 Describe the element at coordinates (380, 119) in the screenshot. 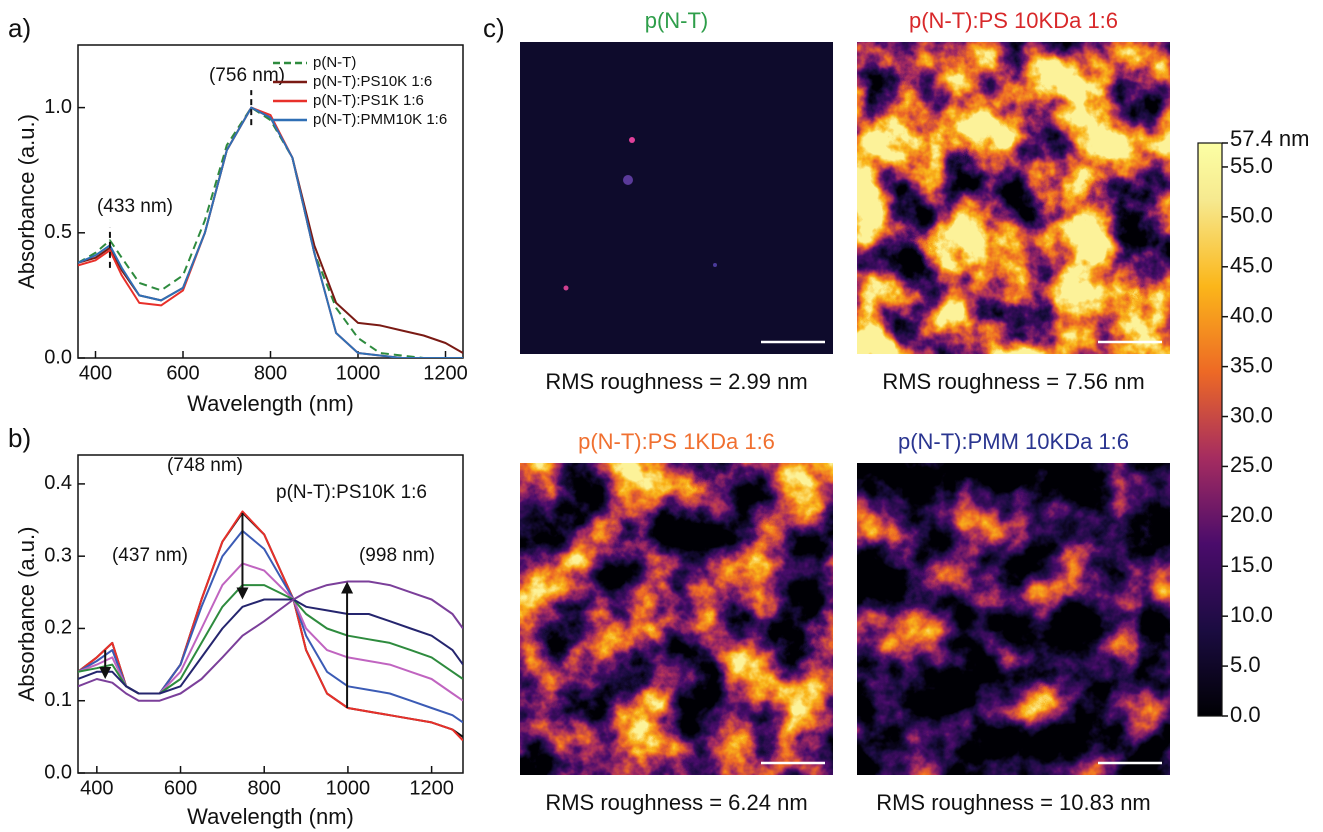

I see `legend-label: p(N-T):PMM10K 1:6` at that location.